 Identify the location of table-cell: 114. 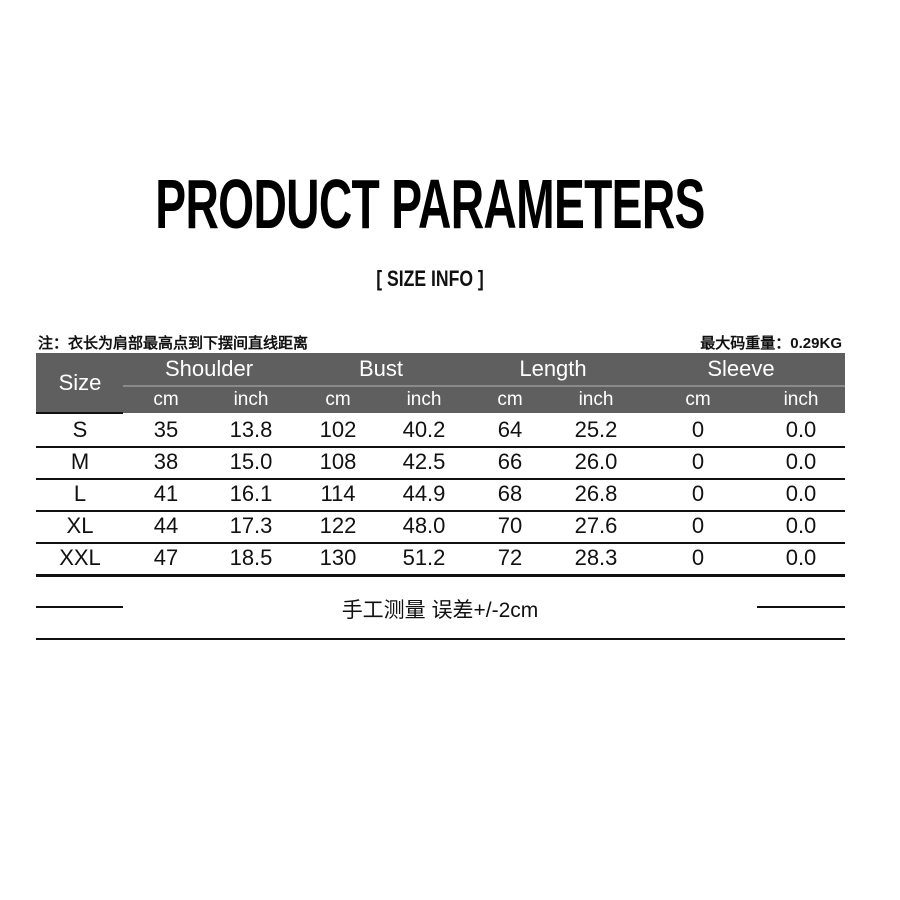
(338, 493).